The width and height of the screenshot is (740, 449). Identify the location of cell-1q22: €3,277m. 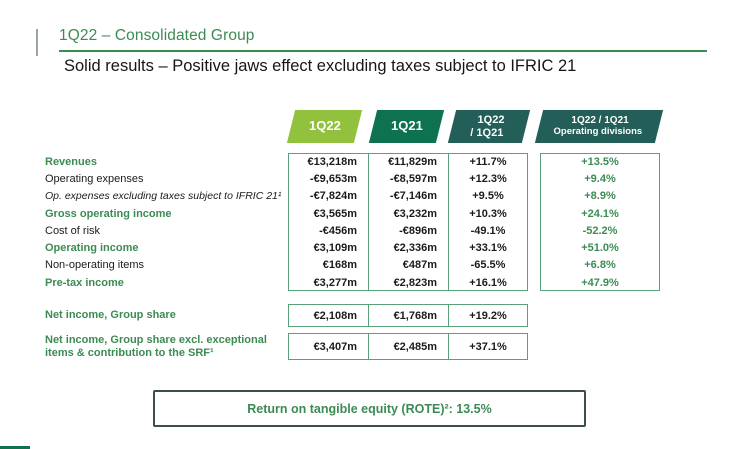
(335, 282).